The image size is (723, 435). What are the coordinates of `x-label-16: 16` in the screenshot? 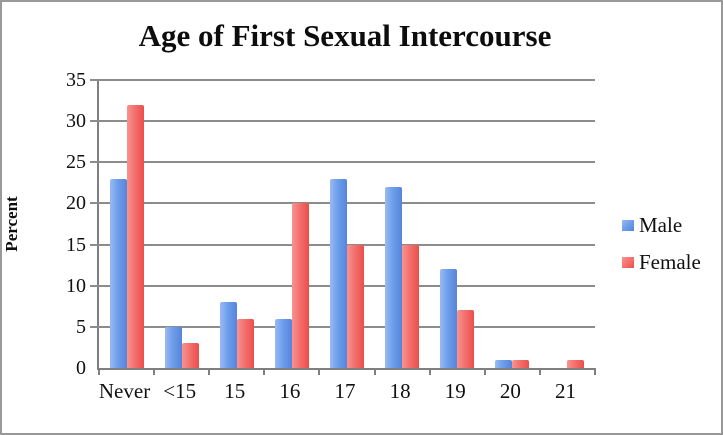 It's located at (290, 391).